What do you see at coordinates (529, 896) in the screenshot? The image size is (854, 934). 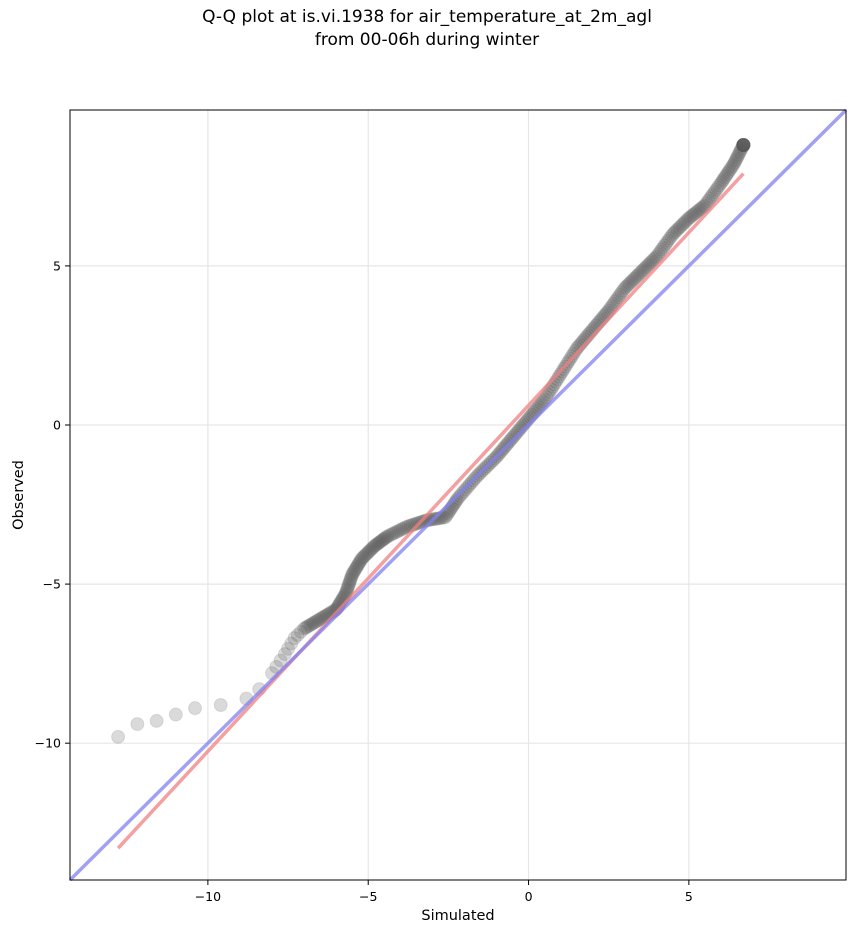 I see `x-tick-label: 0` at bounding box center [529, 896].